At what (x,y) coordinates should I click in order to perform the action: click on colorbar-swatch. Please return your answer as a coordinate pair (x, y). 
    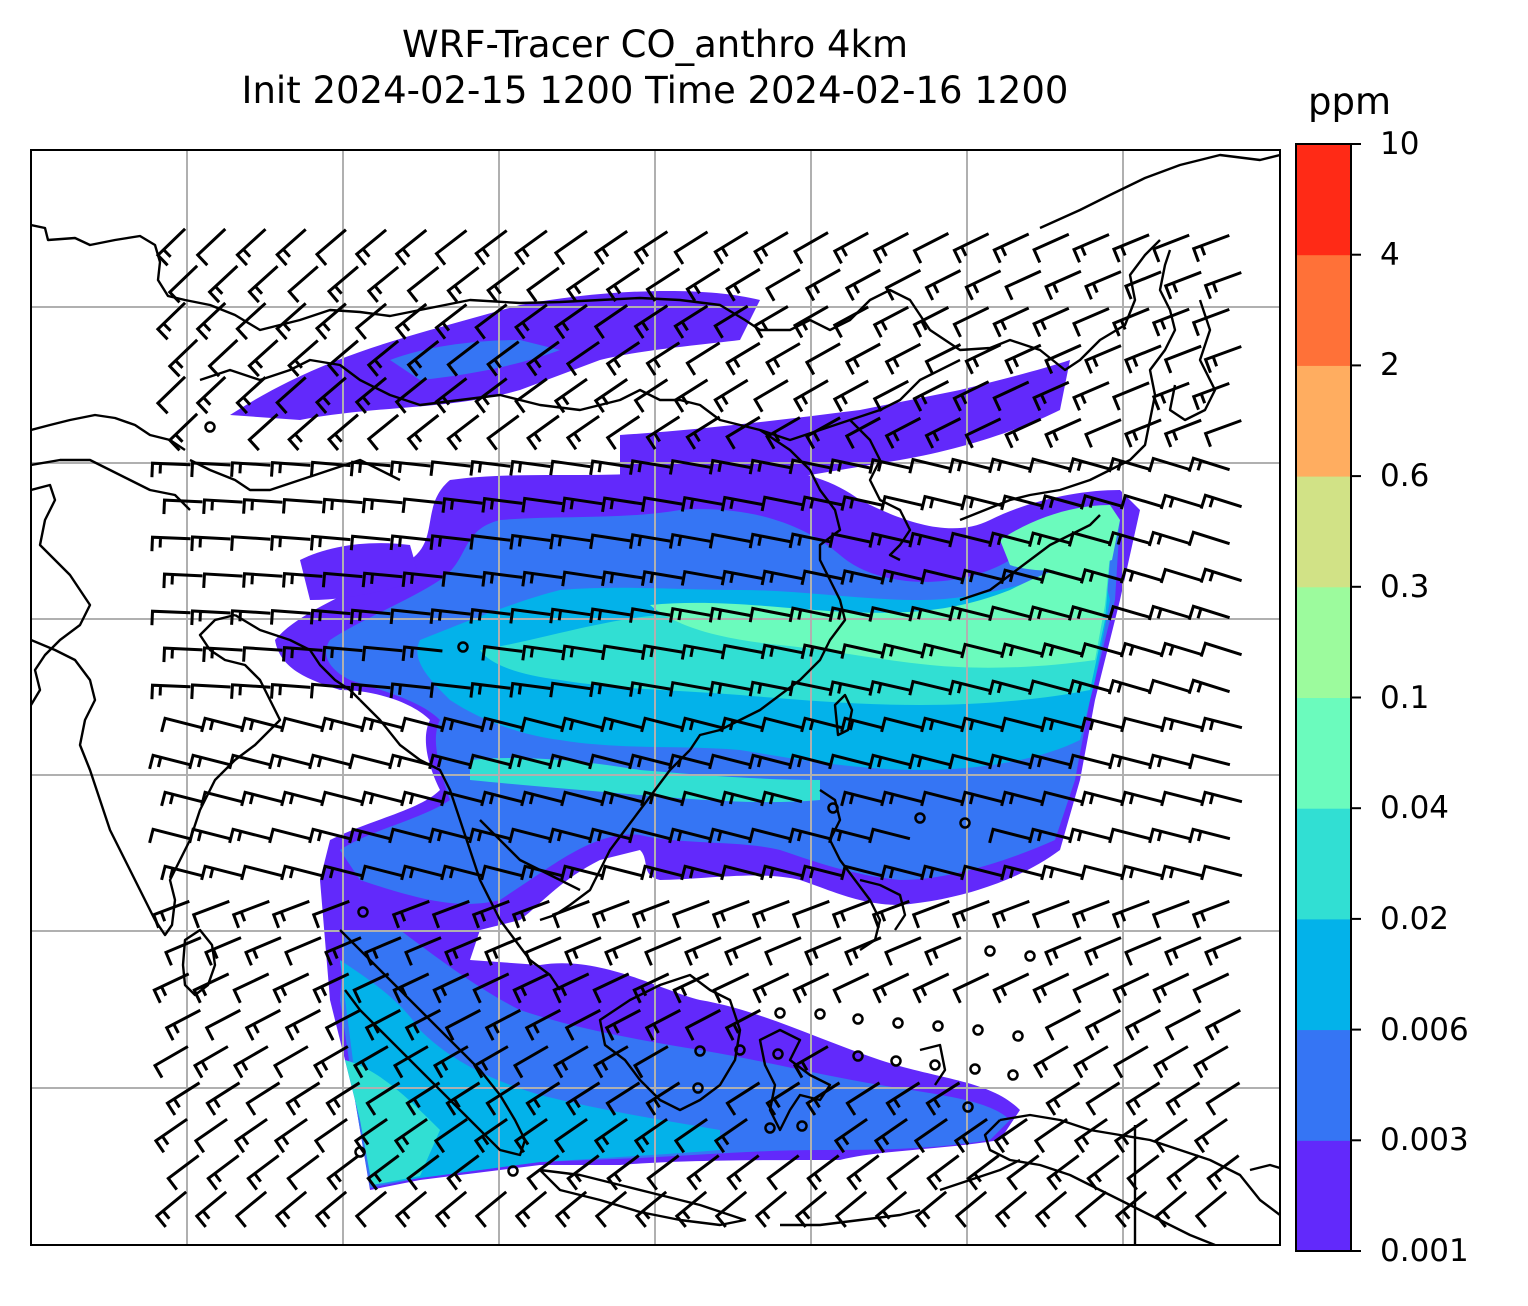
    Looking at the image, I should click on (1323, 532).